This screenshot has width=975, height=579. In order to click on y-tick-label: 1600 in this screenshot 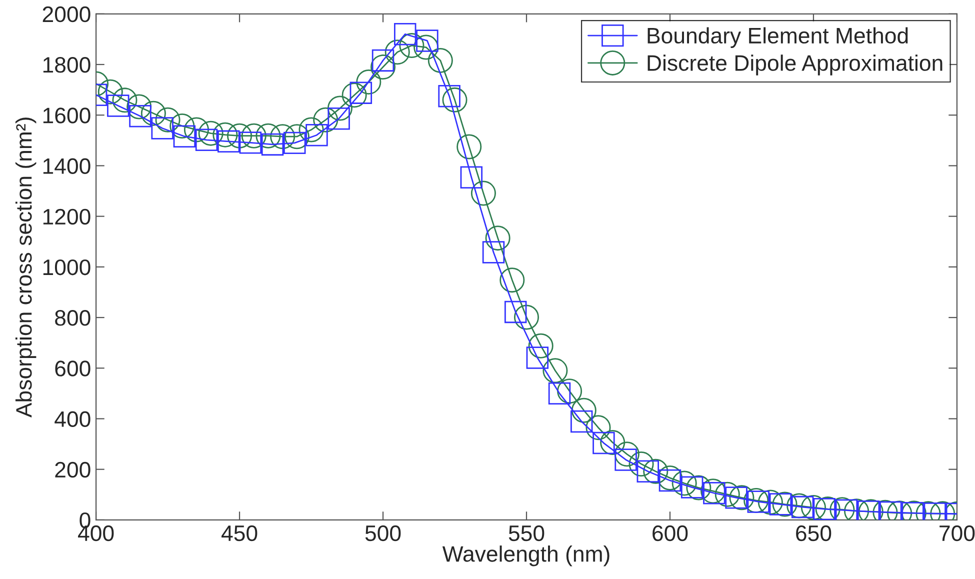, I will do `click(66, 116)`.